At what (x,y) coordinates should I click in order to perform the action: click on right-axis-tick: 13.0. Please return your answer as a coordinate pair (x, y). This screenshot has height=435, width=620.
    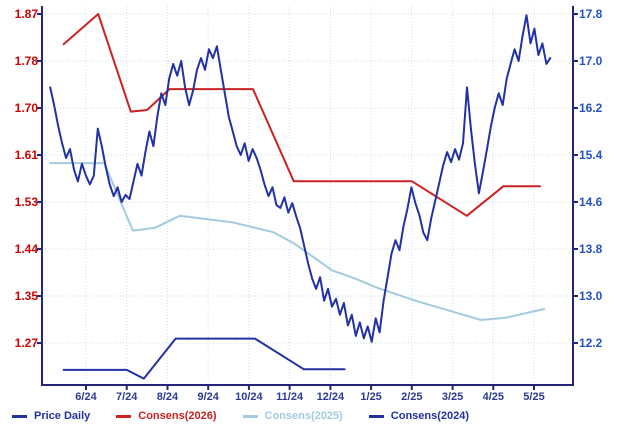
    Looking at the image, I should click on (591, 296).